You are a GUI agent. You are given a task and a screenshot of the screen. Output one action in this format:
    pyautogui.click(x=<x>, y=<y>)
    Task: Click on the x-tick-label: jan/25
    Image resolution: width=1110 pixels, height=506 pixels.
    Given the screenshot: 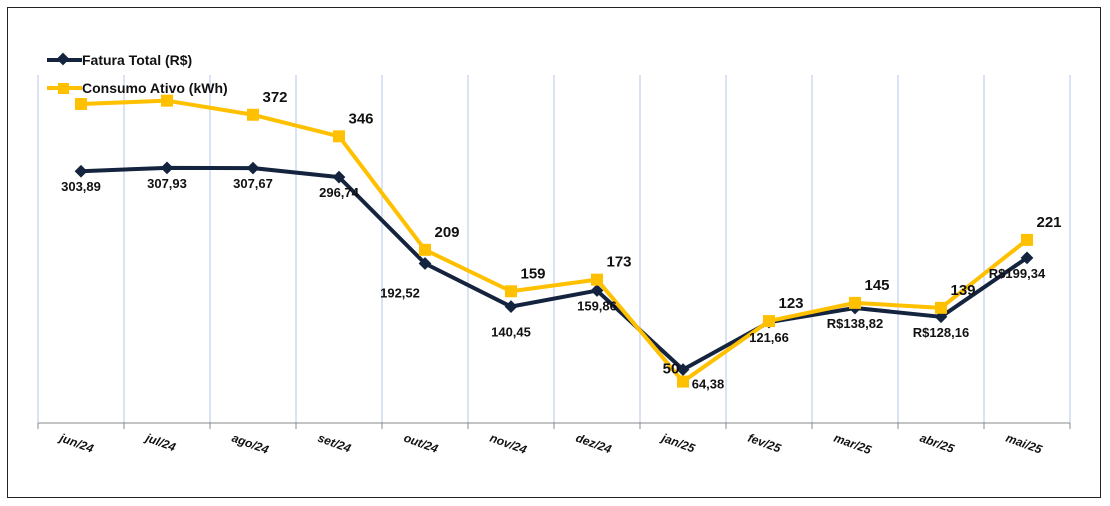 What is the action you would take?
    pyautogui.click(x=677, y=443)
    